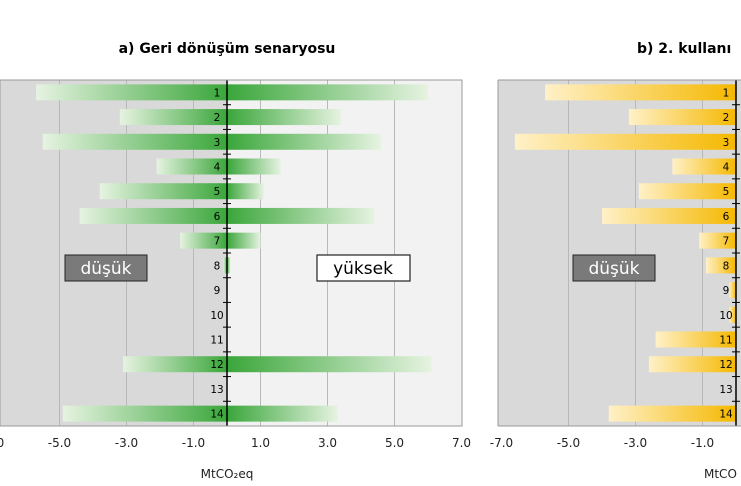 Image resolution: width=741 pixels, height=486 pixels. I want to click on a-category-label: 14, so click(217, 415).